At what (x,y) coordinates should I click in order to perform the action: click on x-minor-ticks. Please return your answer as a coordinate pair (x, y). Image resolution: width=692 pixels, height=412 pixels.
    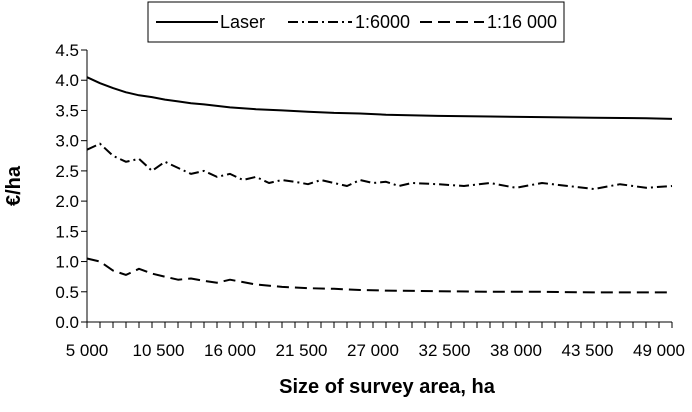
    Looking at the image, I should click on (379, 325).